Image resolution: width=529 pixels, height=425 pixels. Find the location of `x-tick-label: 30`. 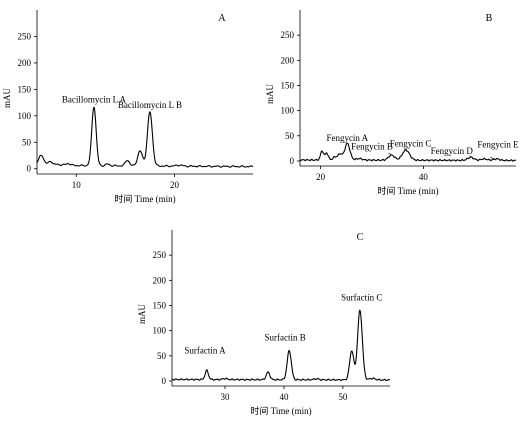

x-tick-label: 30 is located at coordinates (226, 397).